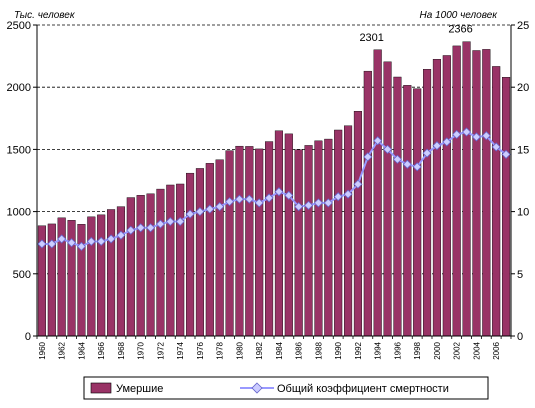 Image resolution: width=535 pixels, height=408 pixels. I want to click on bar-1966, so click(101, 275).